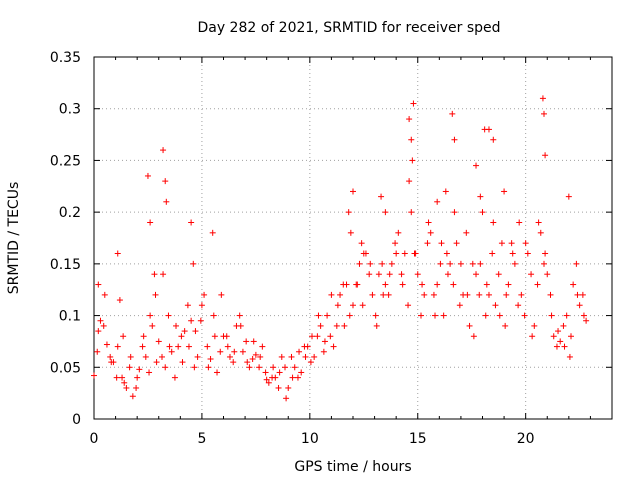  What do you see at coordinates (352, 467) in the screenshot?
I see `x-axis-label: GPS time / hours` at bounding box center [352, 467].